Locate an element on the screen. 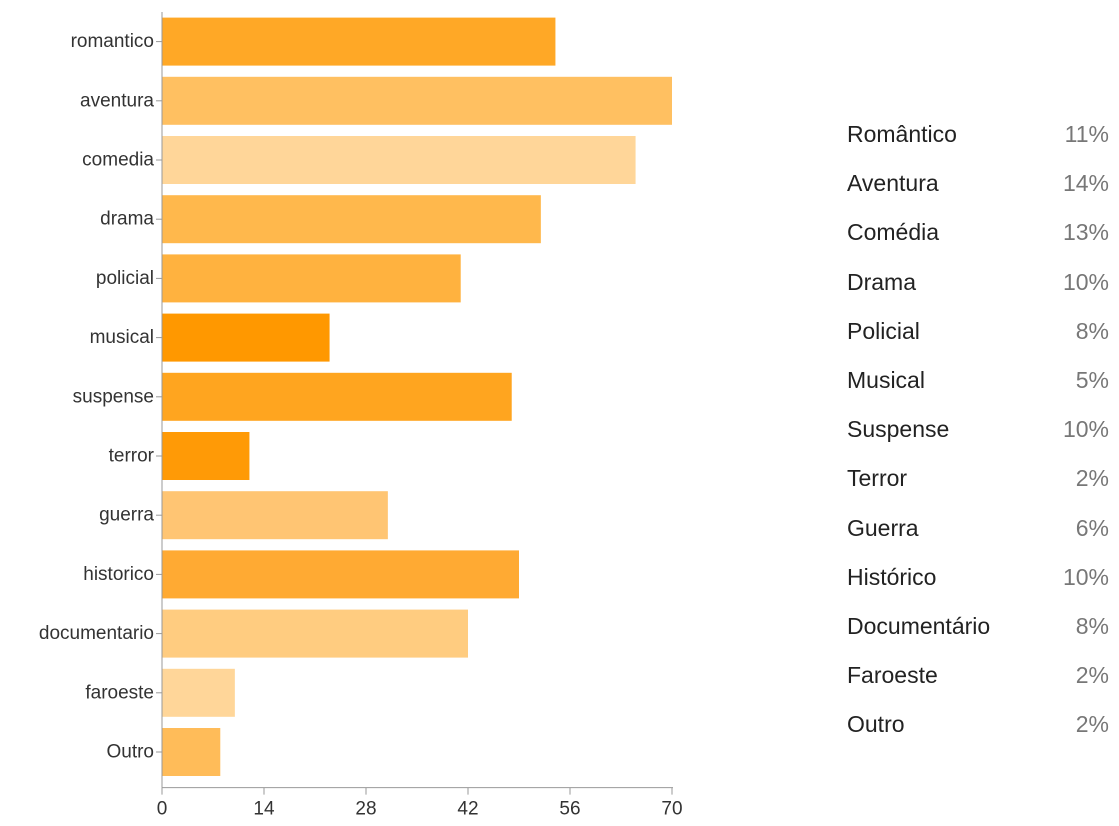 The image size is (1119, 826). bar-terror is located at coordinates (206, 456).